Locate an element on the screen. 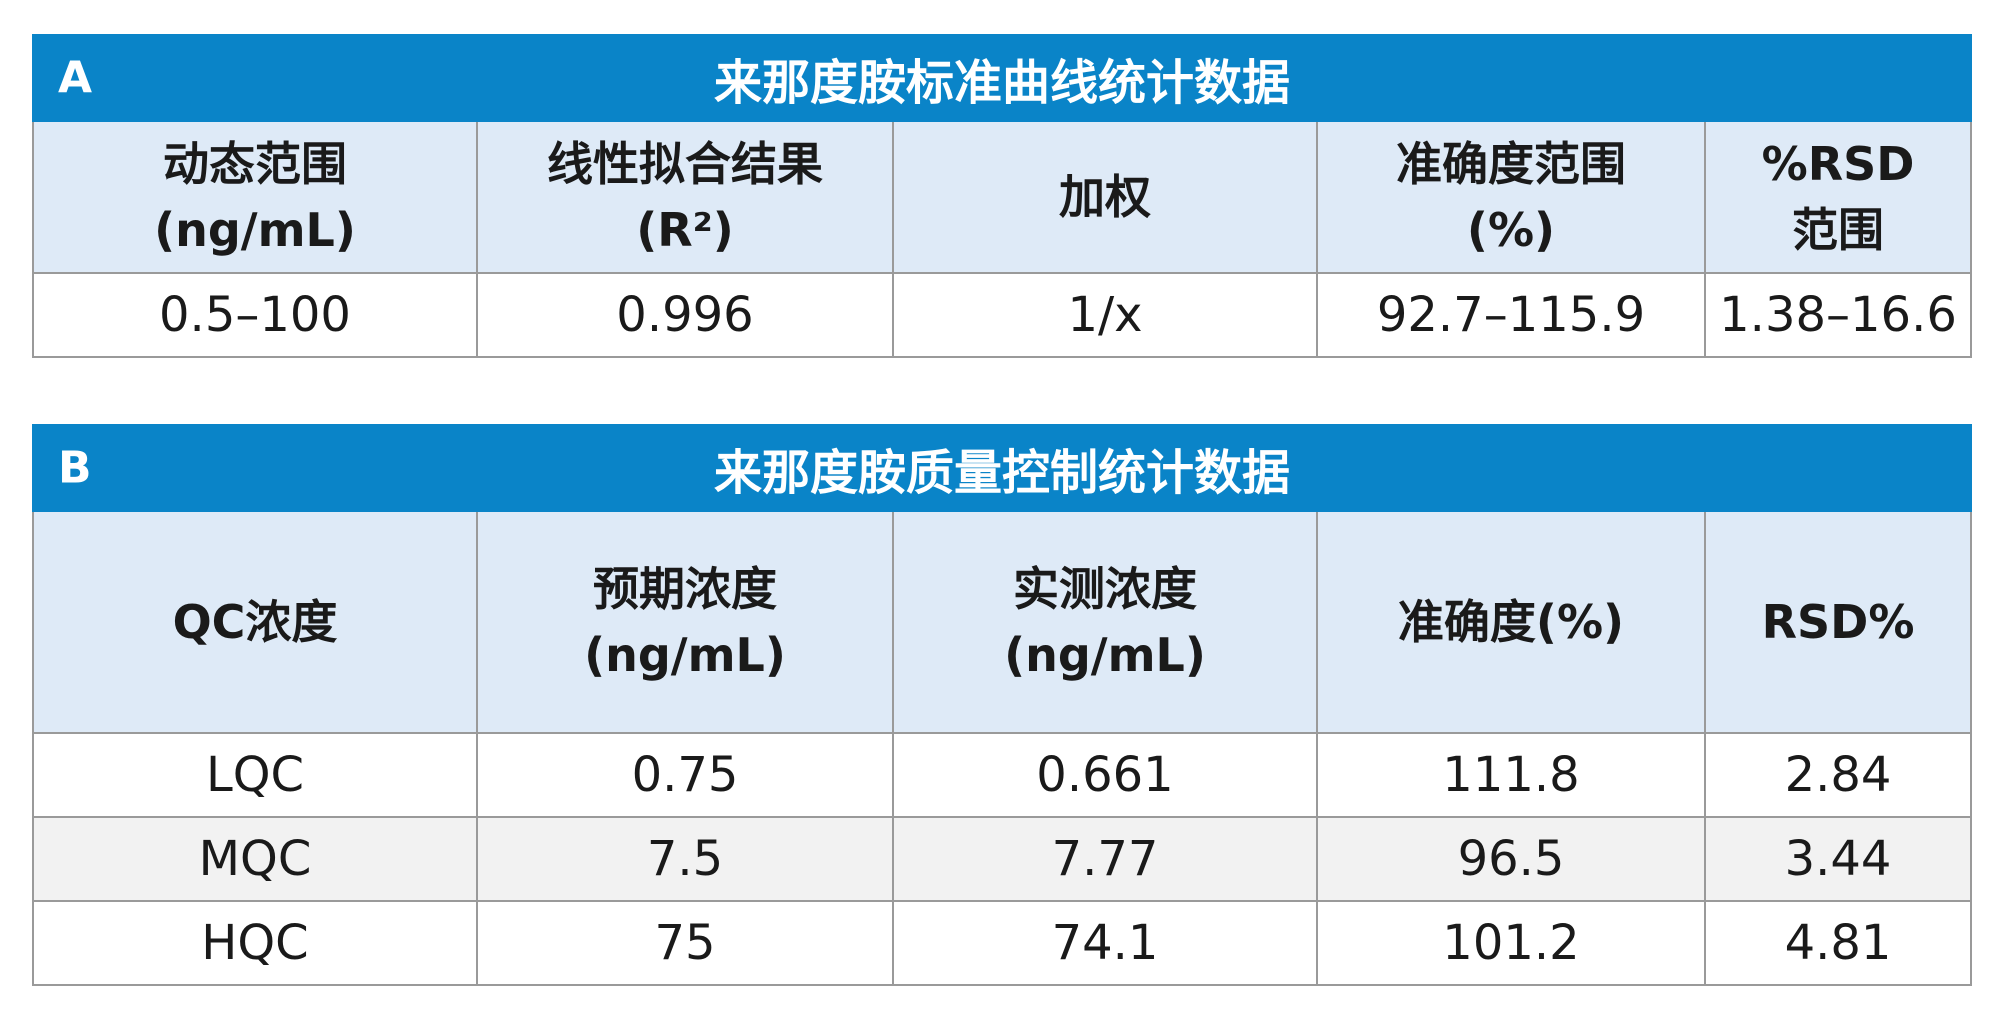 This screenshot has height=1020, width=2000. cell: 101.2 is located at coordinates (1511, 943).